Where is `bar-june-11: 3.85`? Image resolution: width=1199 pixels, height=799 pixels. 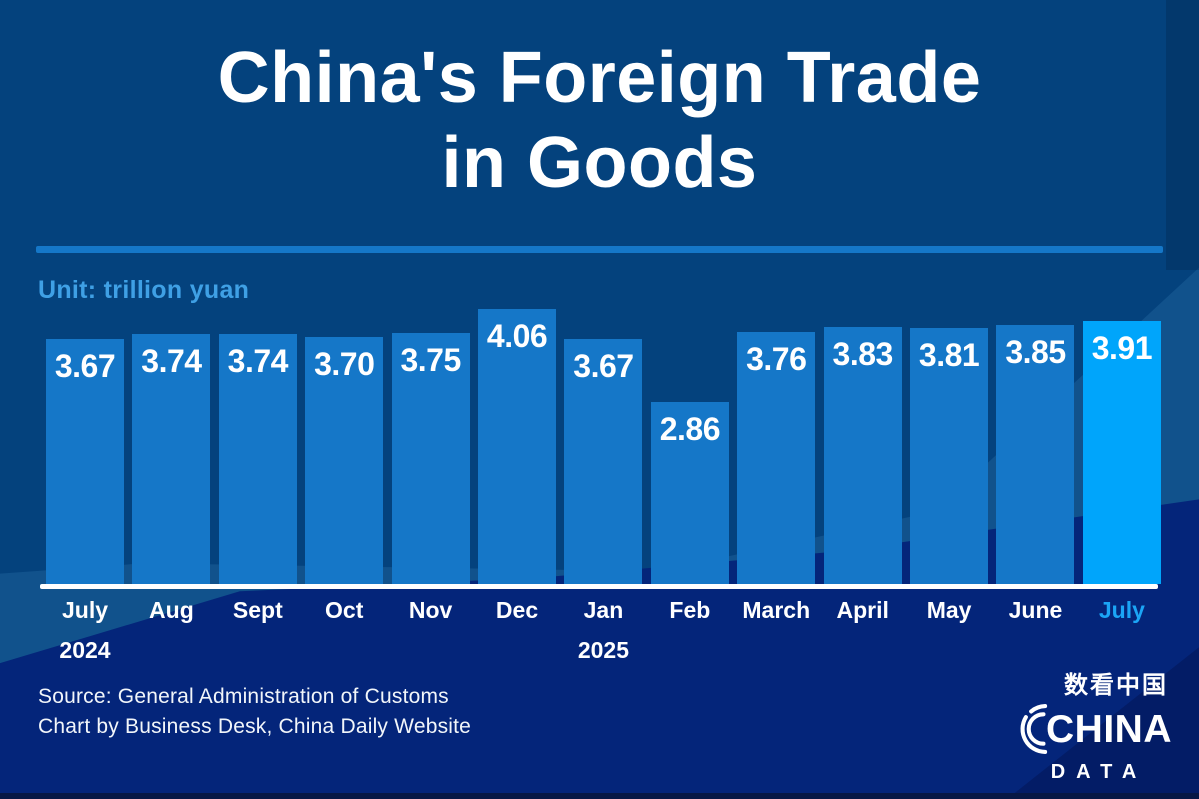 bar-june-11: 3.85 is located at coordinates (1035, 454).